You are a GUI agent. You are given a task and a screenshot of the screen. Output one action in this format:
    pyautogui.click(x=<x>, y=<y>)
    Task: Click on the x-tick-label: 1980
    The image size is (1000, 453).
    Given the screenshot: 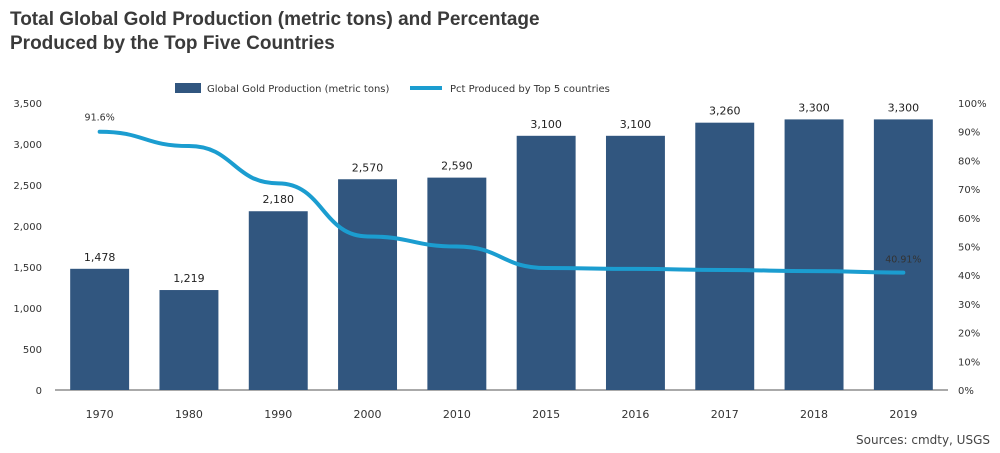 What is the action you would take?
    pyautogui.click(x=189, y=414)
    